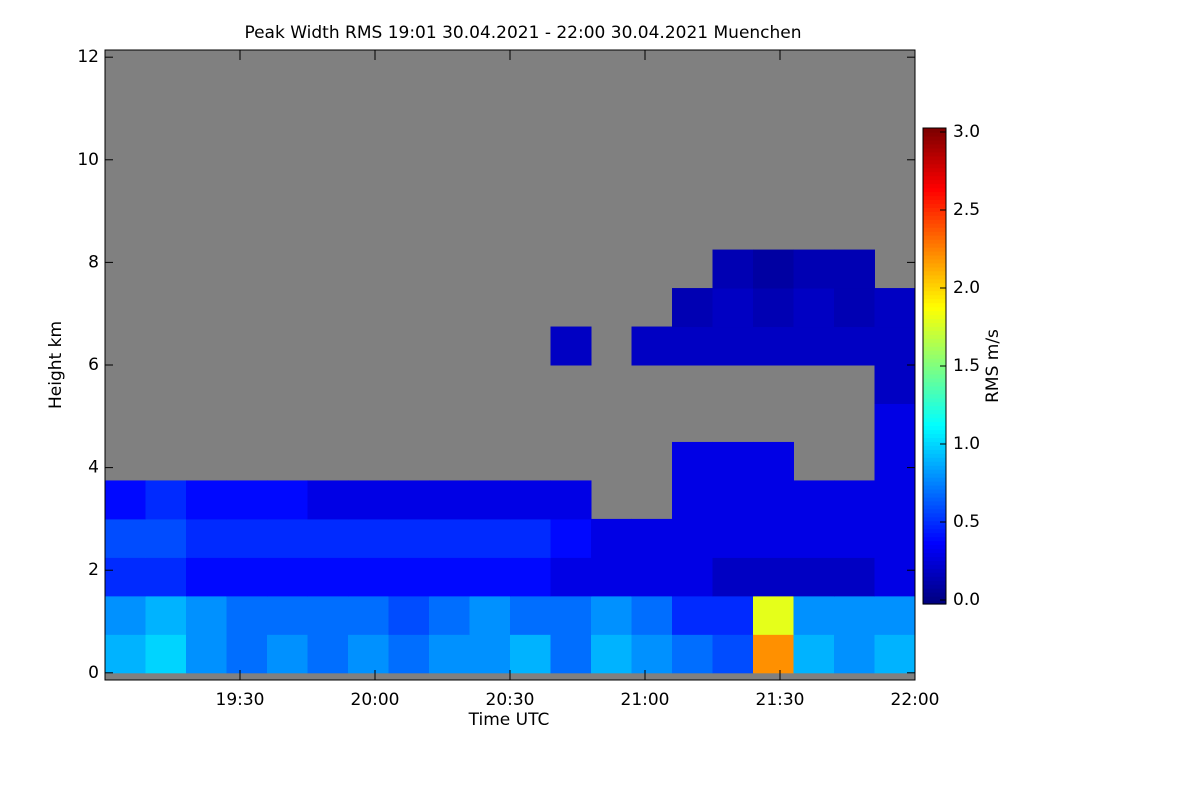  I want to click on colorbar-tick-label: 1.0, so click(966, 444).